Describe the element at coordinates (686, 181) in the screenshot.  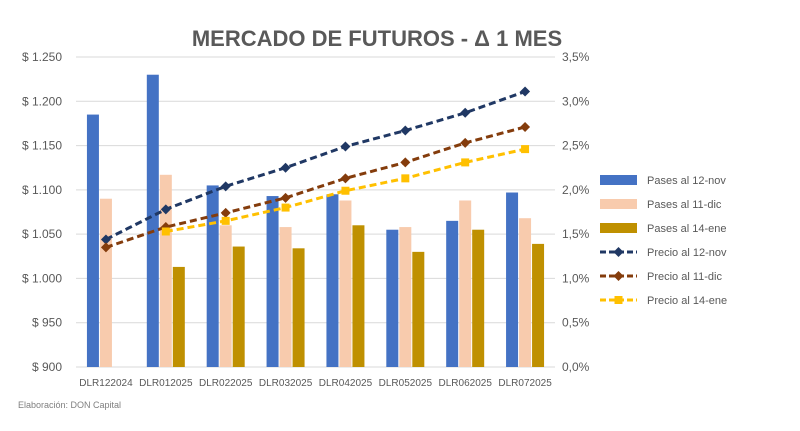
I see `legend-label: Pases al 12-nov` at that location.